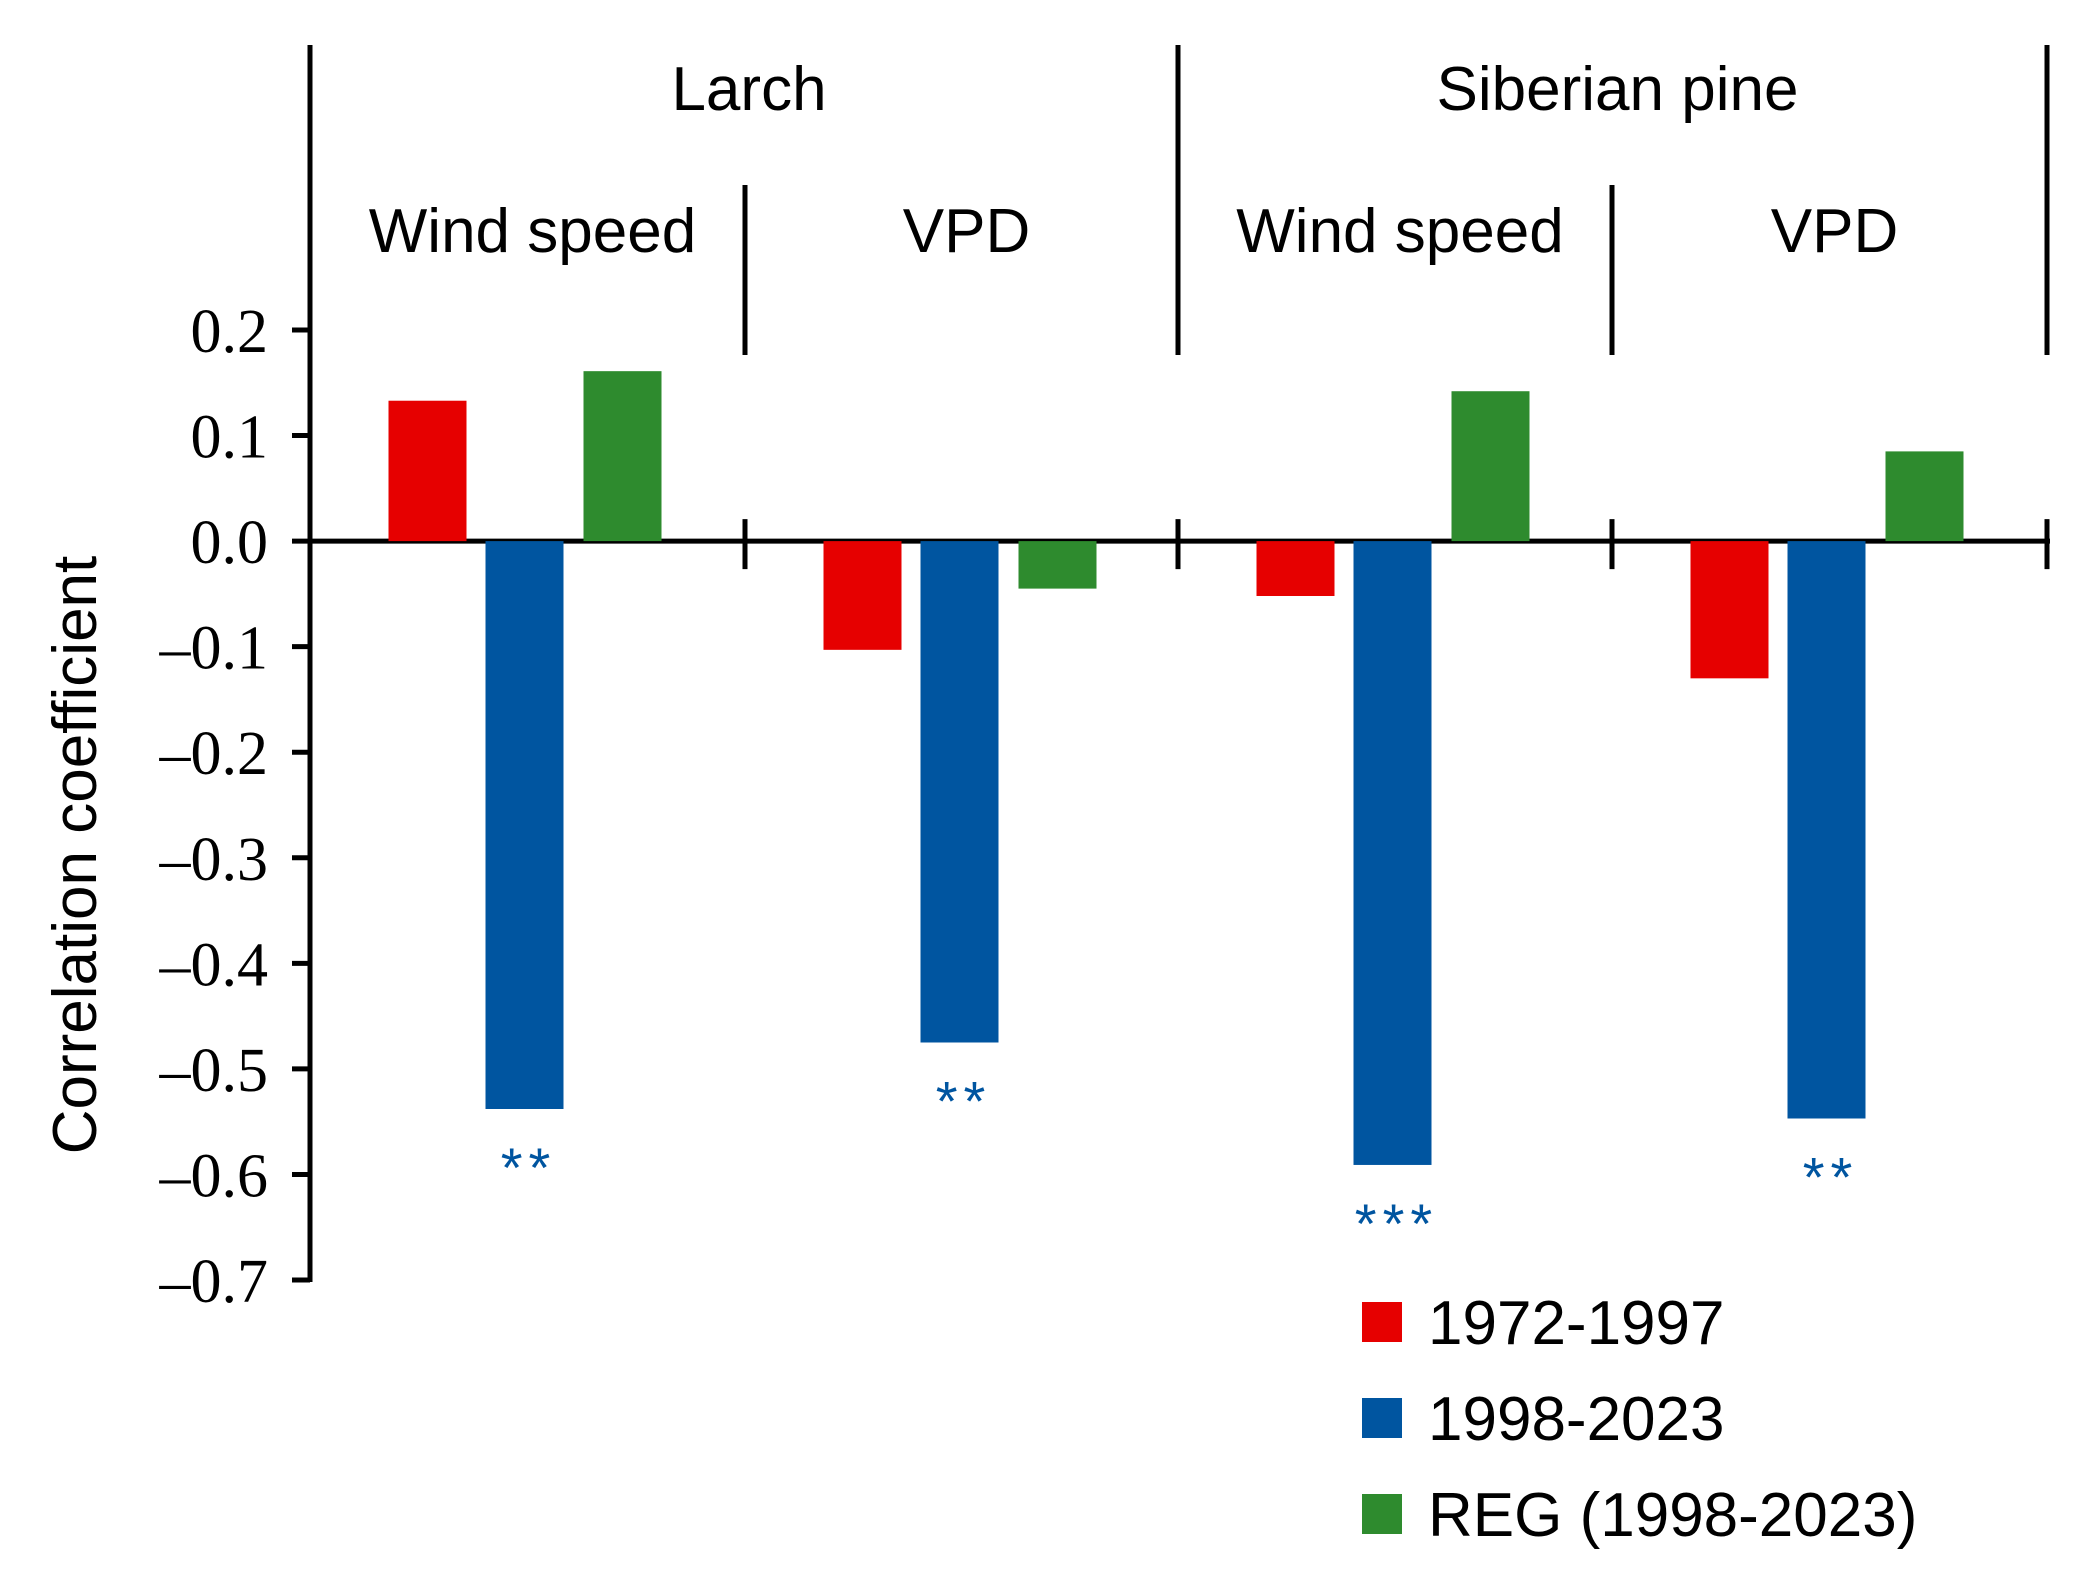 Image resolution: width=2073 pixels, height=1577 pixels. I want to click on legend-label: 1998-2023, so click(1576, 1419).